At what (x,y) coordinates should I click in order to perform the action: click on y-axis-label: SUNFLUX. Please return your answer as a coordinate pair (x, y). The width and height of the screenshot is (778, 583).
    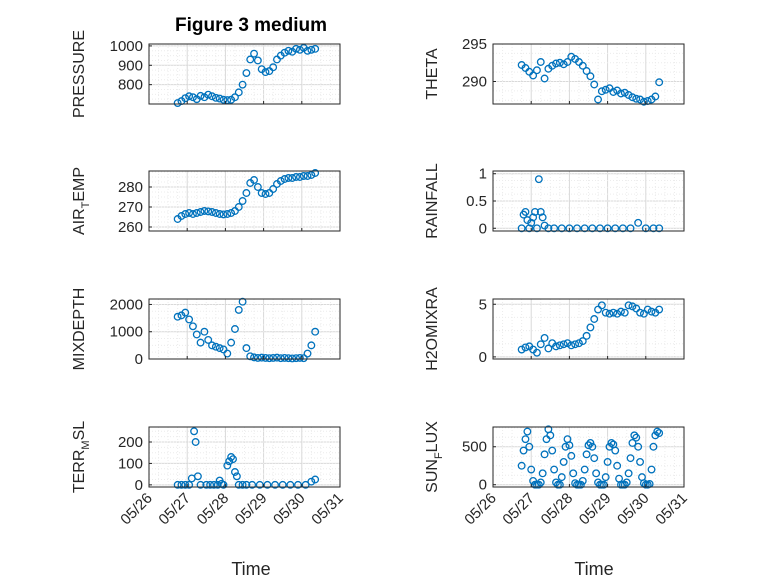
    Looking at the image, I should click on (434, 457).